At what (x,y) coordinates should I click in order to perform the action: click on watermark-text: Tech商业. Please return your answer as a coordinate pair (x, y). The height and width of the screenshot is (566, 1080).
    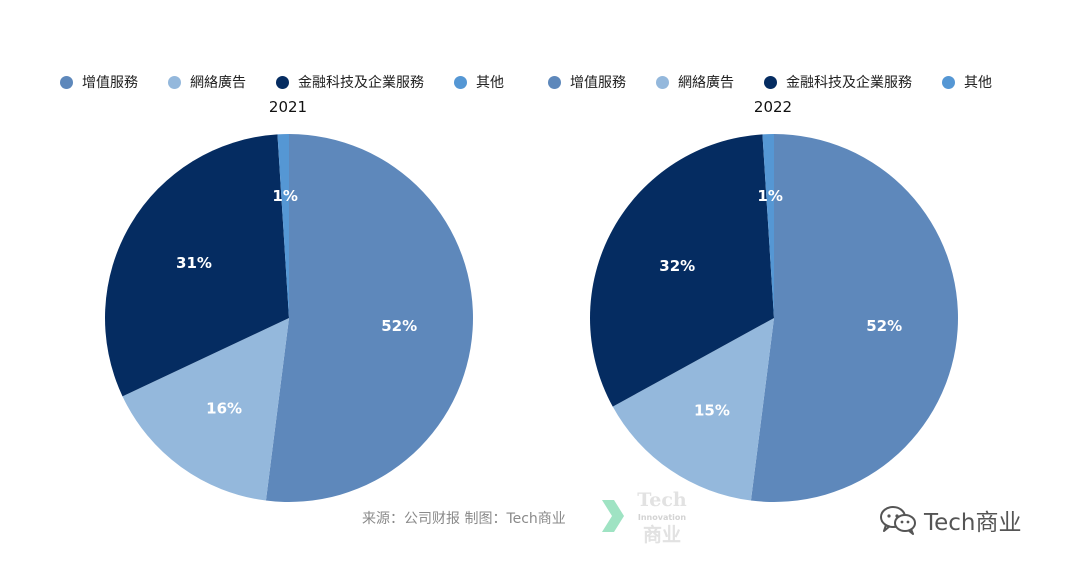
    Looking at the image, I should click on (973, 523).